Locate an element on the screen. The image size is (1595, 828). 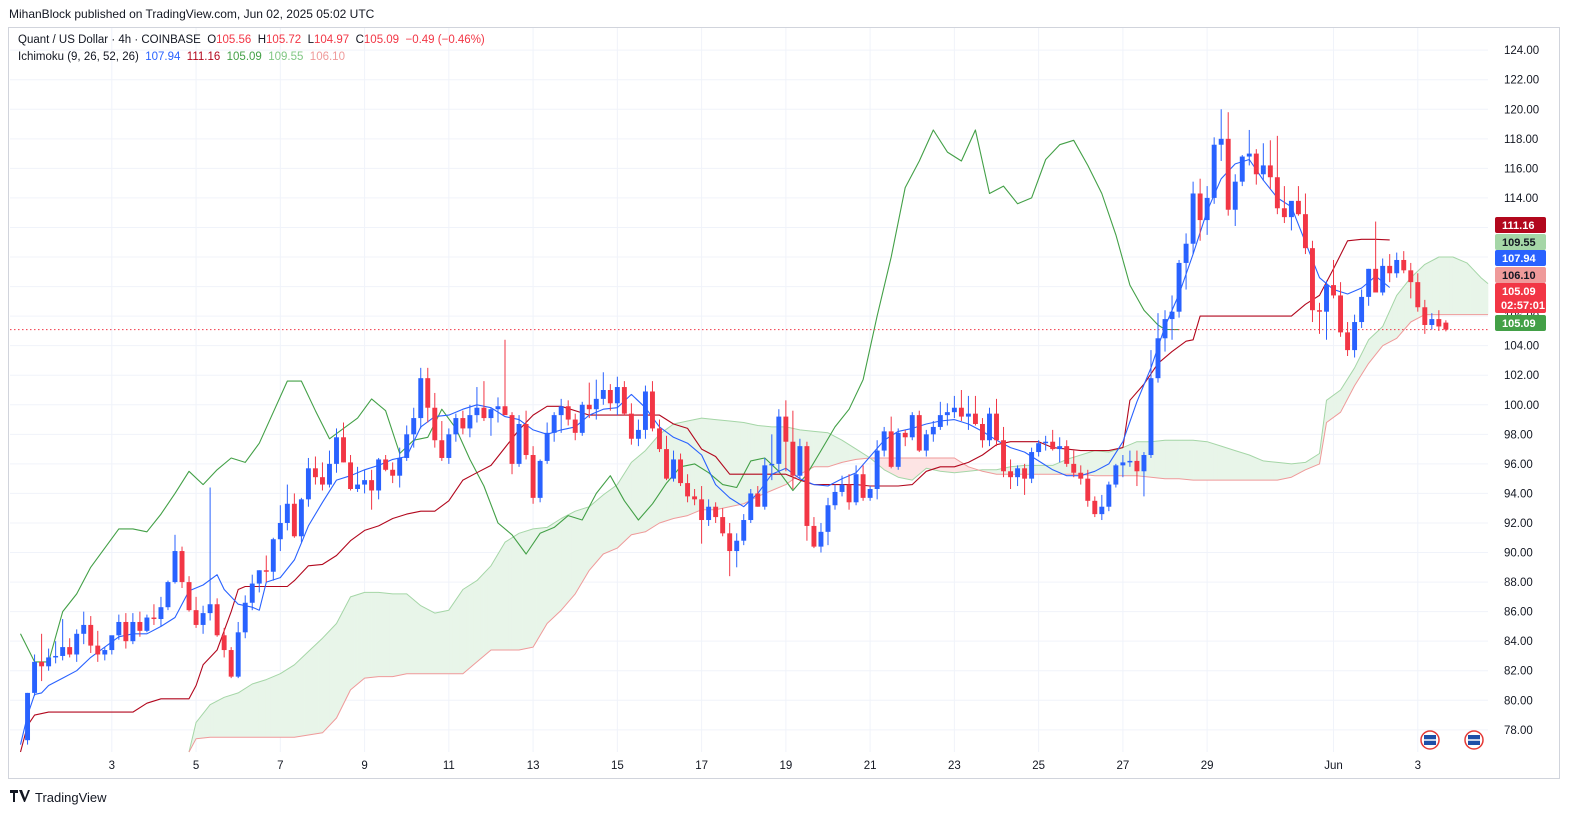
price-badge-countdown: 02:57:01 is located at coordinates (1523, 306).